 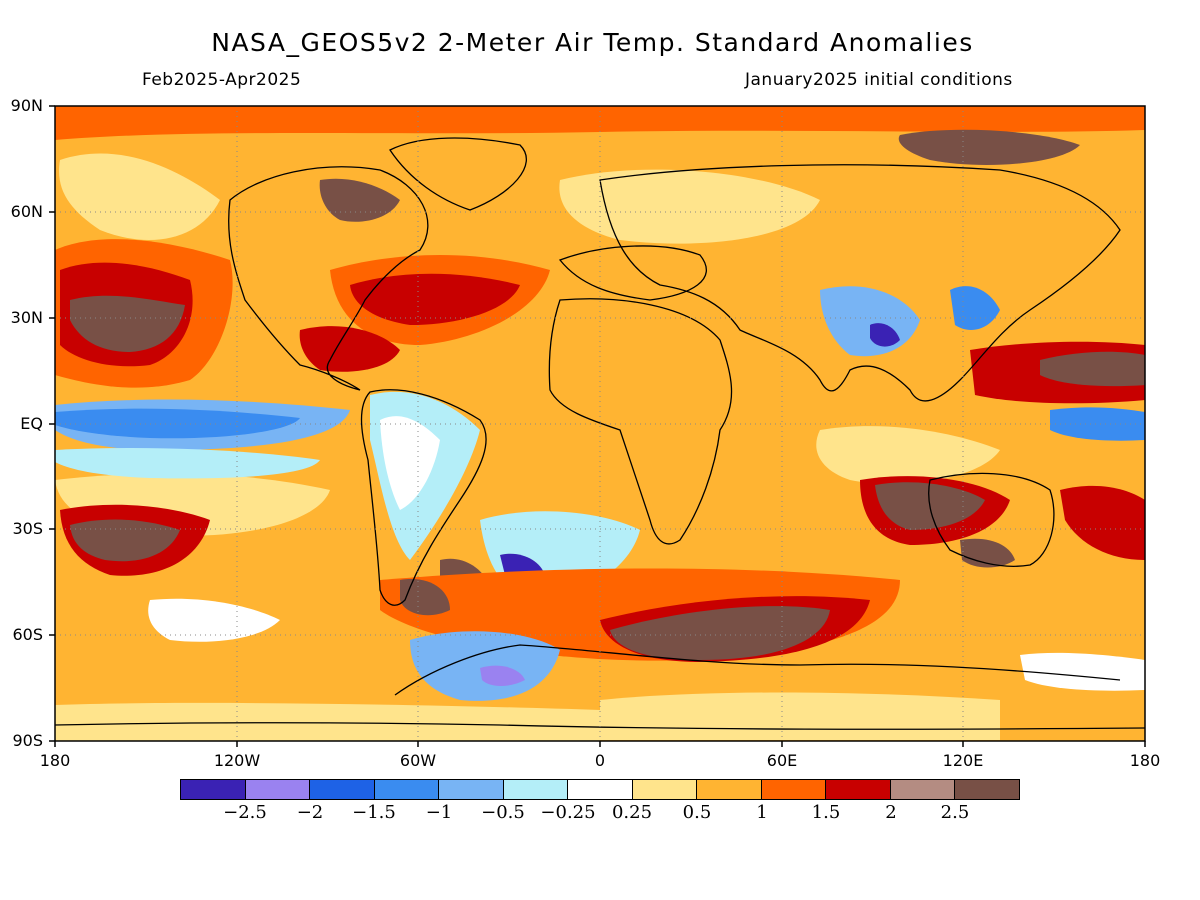 What do you see at coordinates (310, 812) in the screenshot?
I see `colorbar-label: −2` at bounding box center [310, 812].